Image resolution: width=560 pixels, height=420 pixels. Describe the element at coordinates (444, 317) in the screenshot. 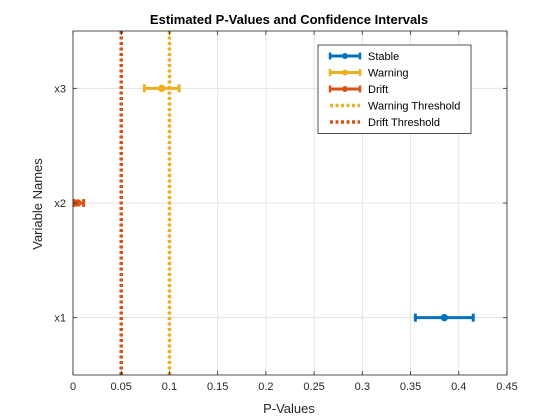

I see `point-stable` at that location.